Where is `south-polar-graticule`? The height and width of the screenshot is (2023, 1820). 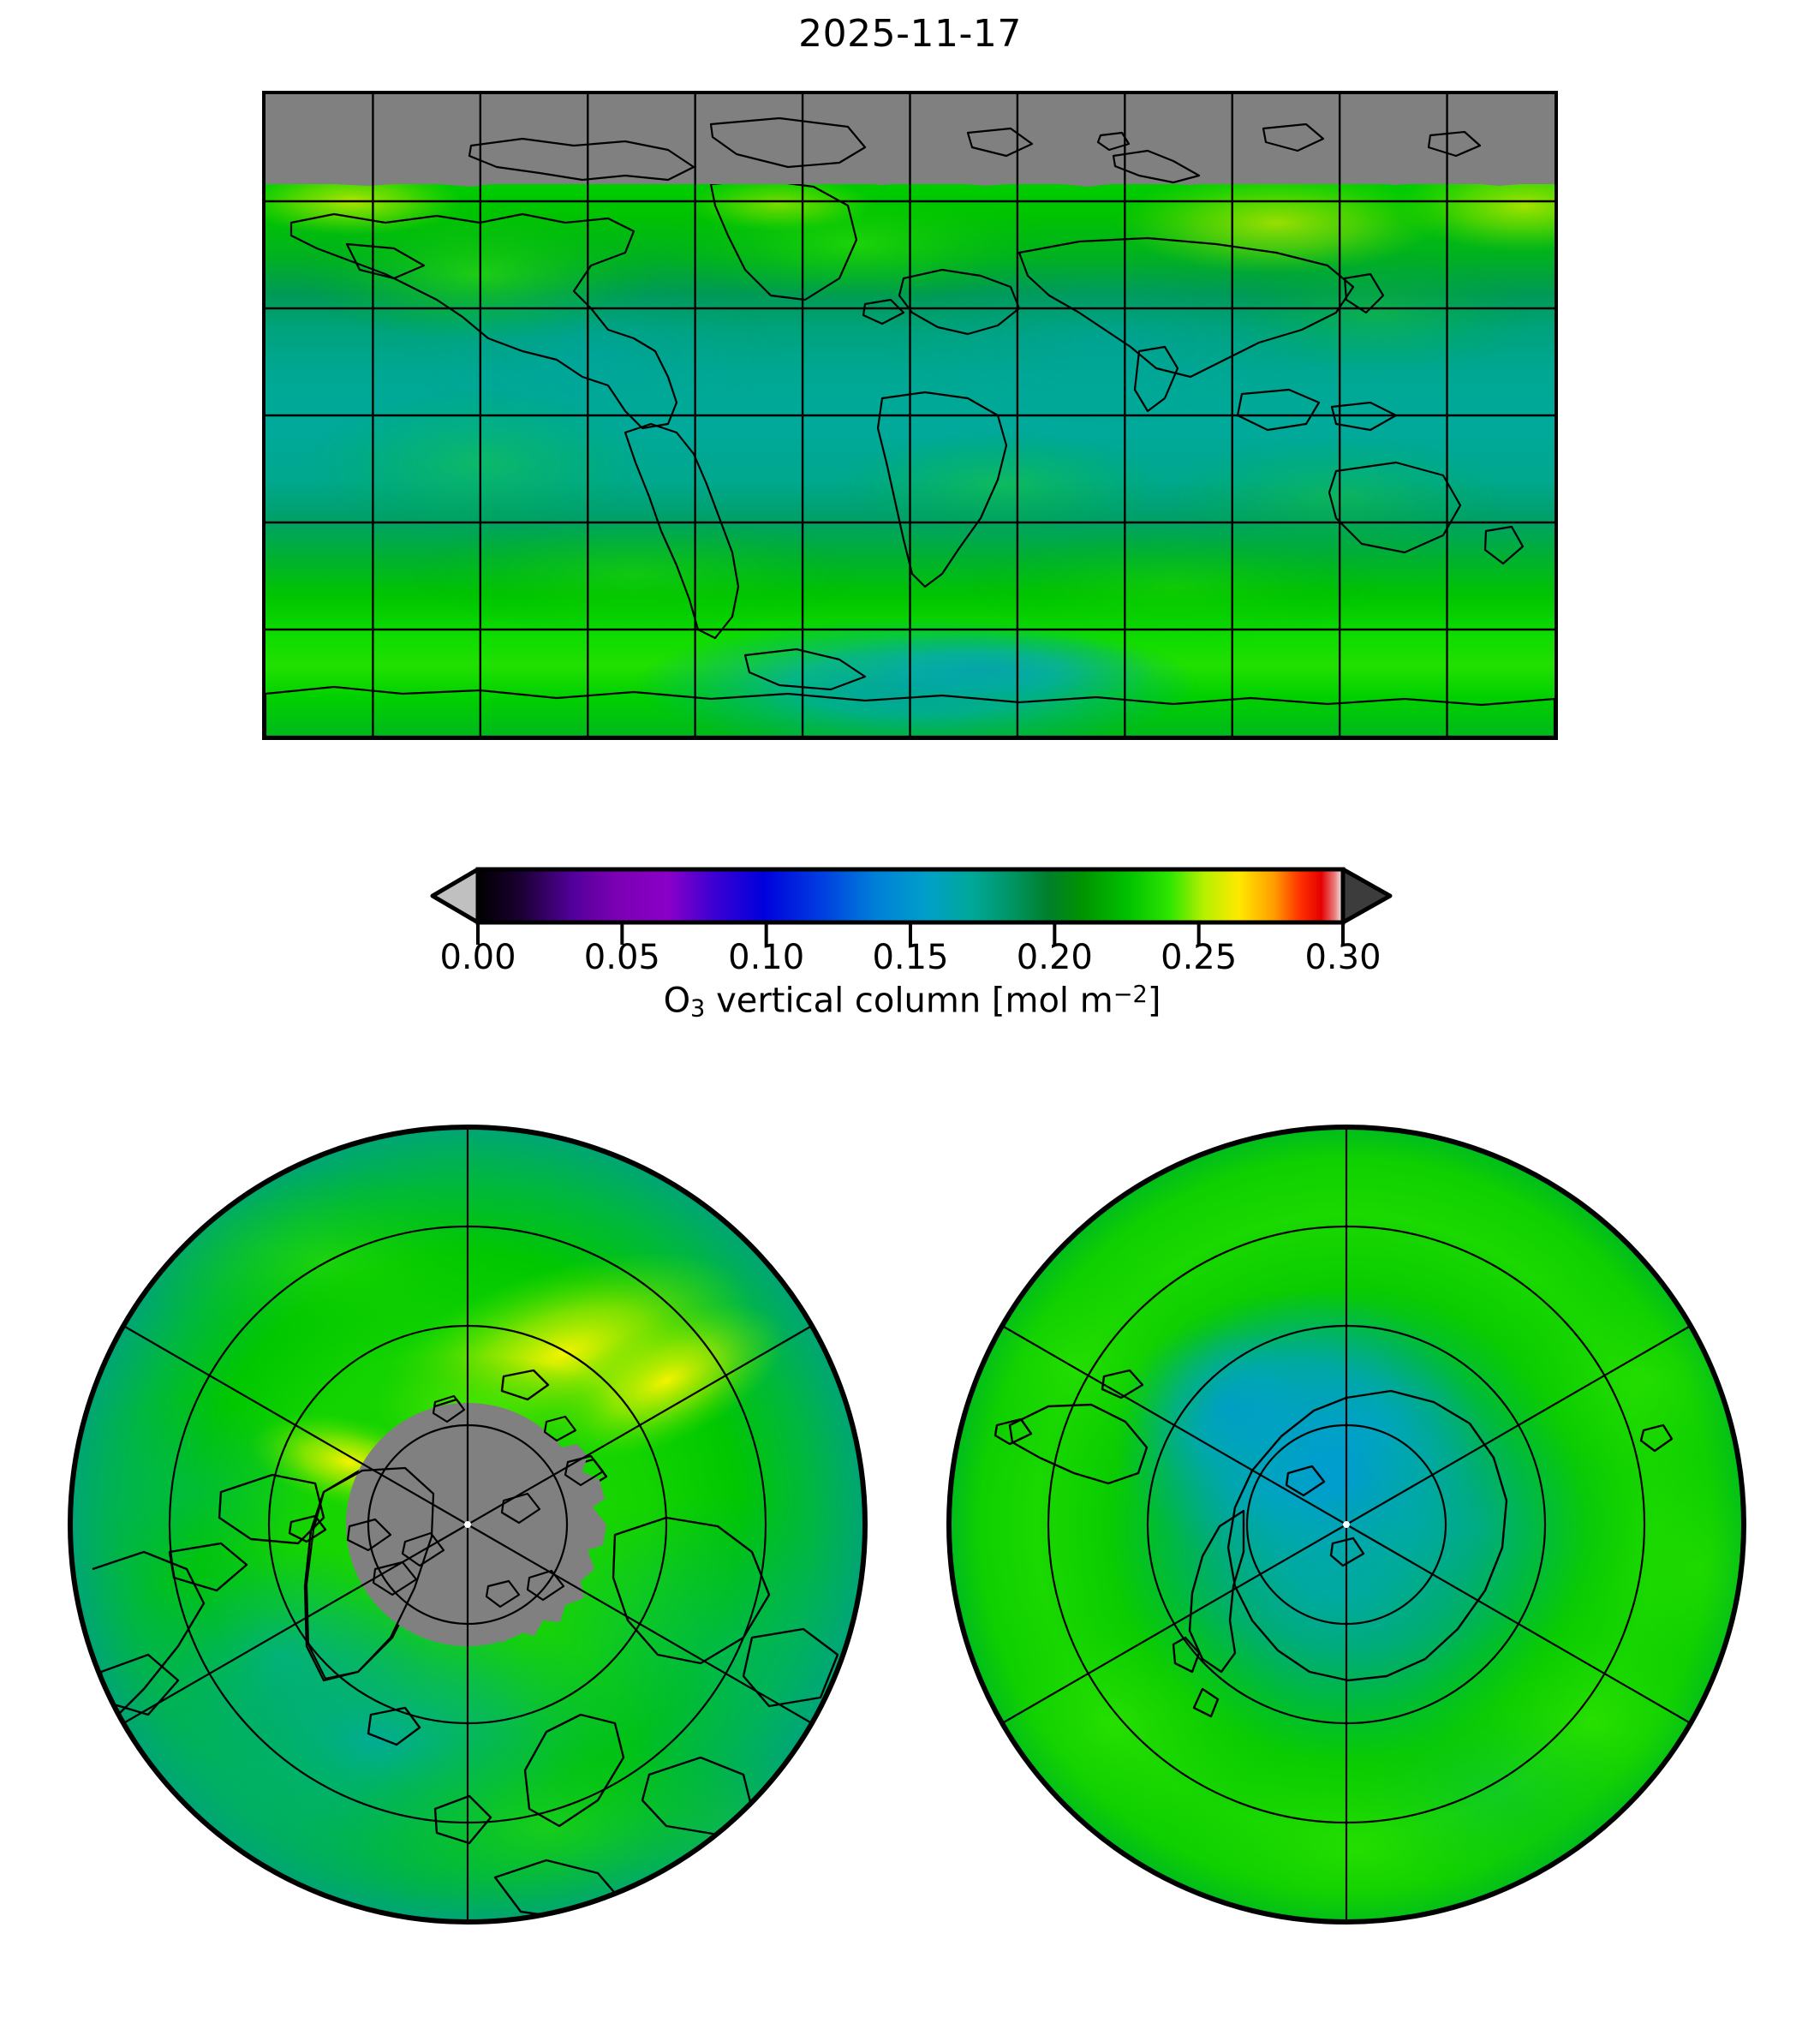 south-polar-graticule is located at coordinates (1346, 1524).